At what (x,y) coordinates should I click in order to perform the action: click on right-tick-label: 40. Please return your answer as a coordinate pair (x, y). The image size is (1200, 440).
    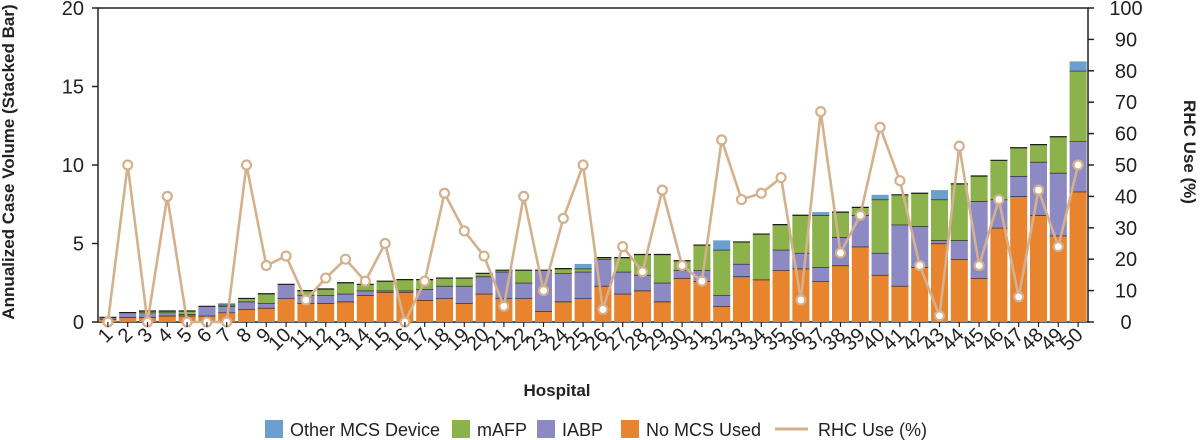
    Looking at the image, I should click on (1126, 197).